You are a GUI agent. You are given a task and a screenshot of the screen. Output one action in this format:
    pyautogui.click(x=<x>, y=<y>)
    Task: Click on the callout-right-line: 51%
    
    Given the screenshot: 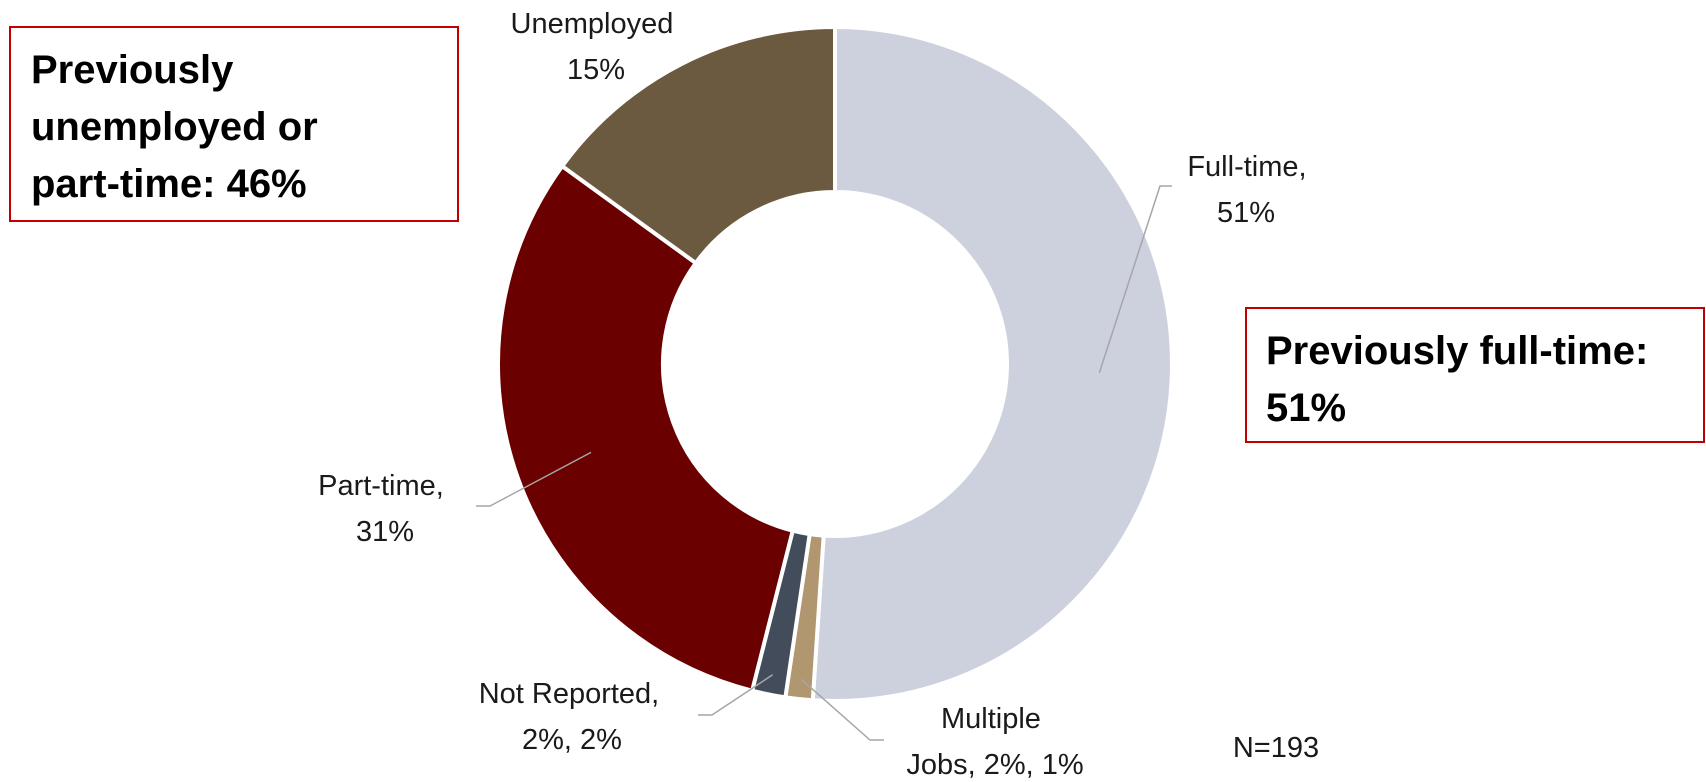 What is the action you would take?
    pyautogui.click(x=1306, y=408)
    